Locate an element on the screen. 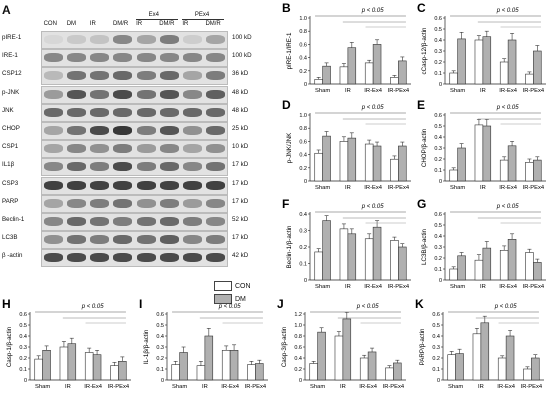 The width and height of the screenshot is (550, 417). protein-label: CSP12 is located at coordinates (12, 74).